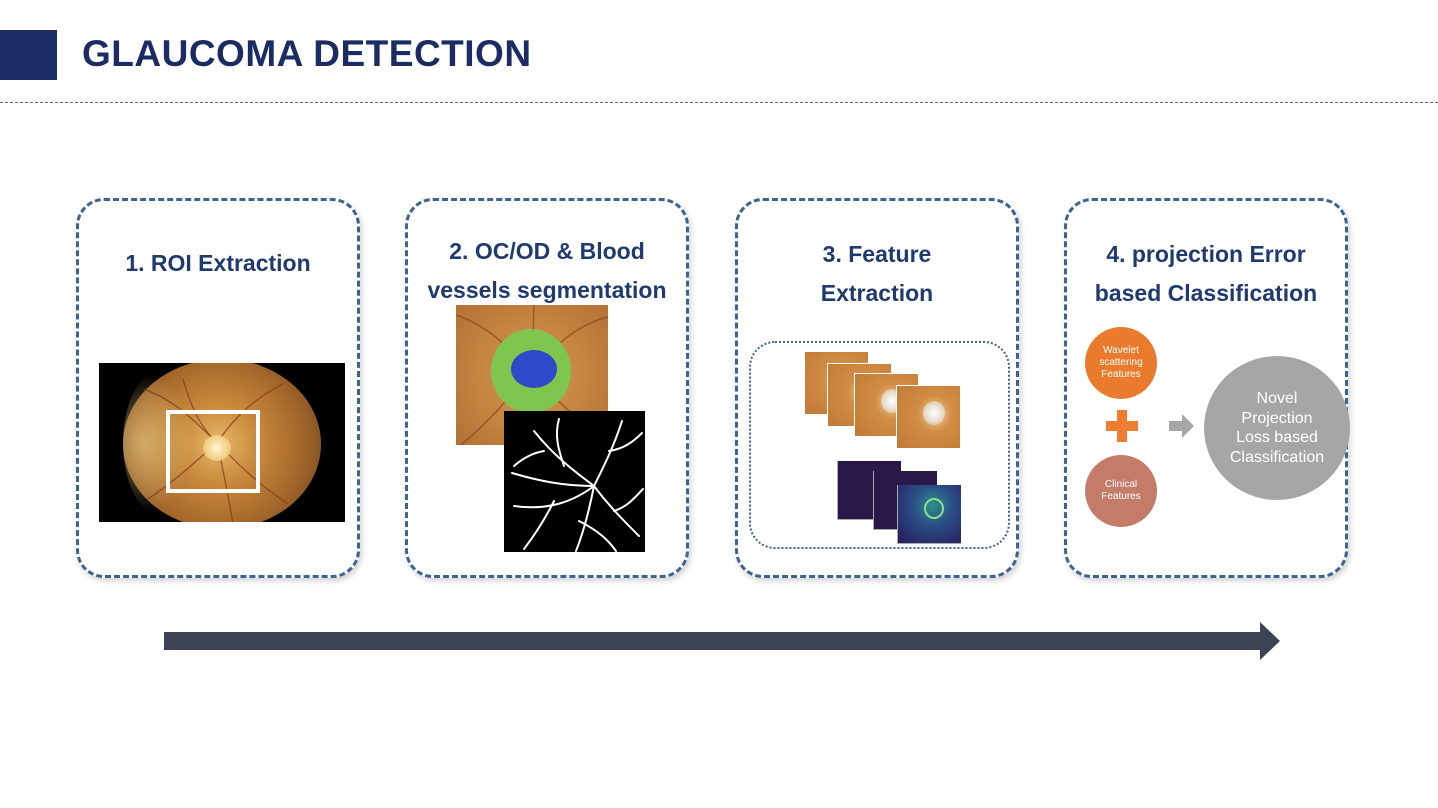  I want to click on step-title-line: Extraction, so click(877, 293).